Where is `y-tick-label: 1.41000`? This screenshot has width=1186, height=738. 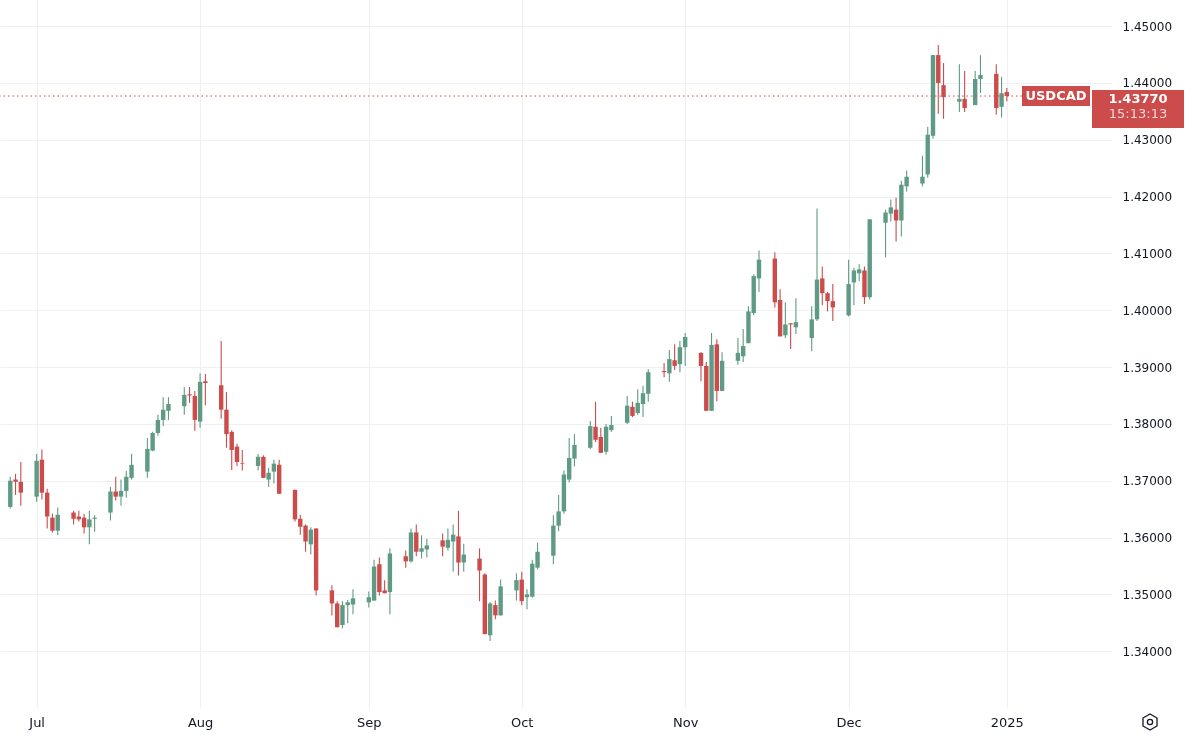 y-tick-label: 1.41000 is located at coordinates (1147, 253).